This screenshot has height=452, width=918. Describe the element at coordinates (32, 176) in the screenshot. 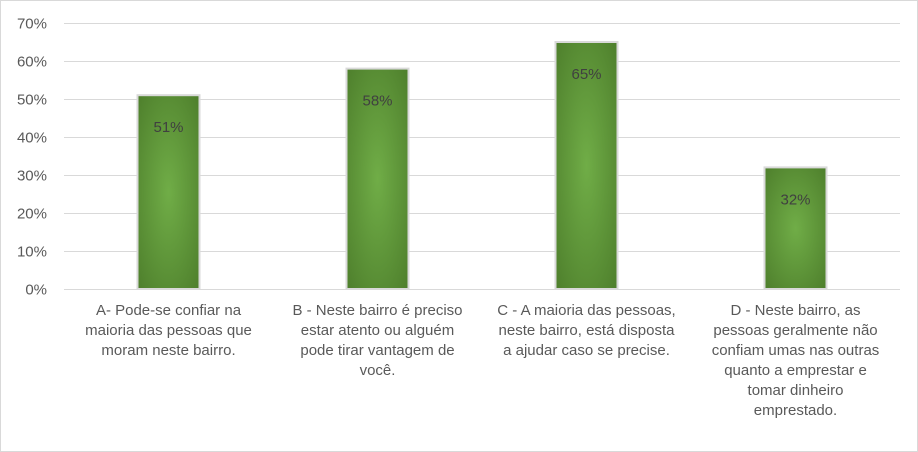

I see `y-tick-label: 30%` at that location.